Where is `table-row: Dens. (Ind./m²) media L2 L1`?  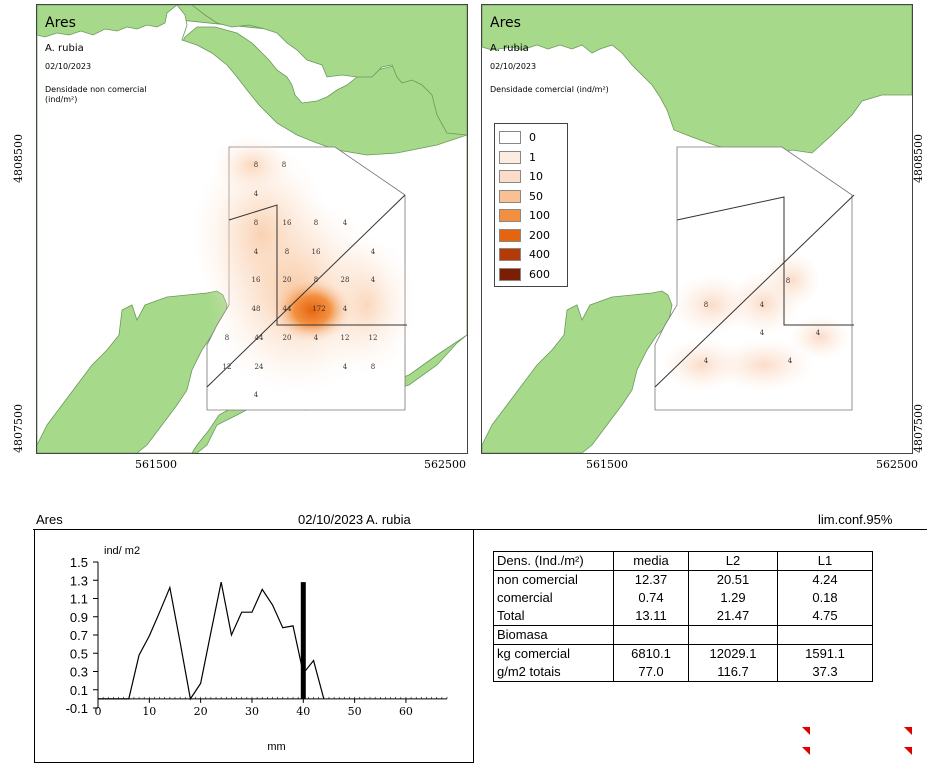
table-row: Dens. (Ind./m²) media L2 L1 is located at coordinates (683, 561).